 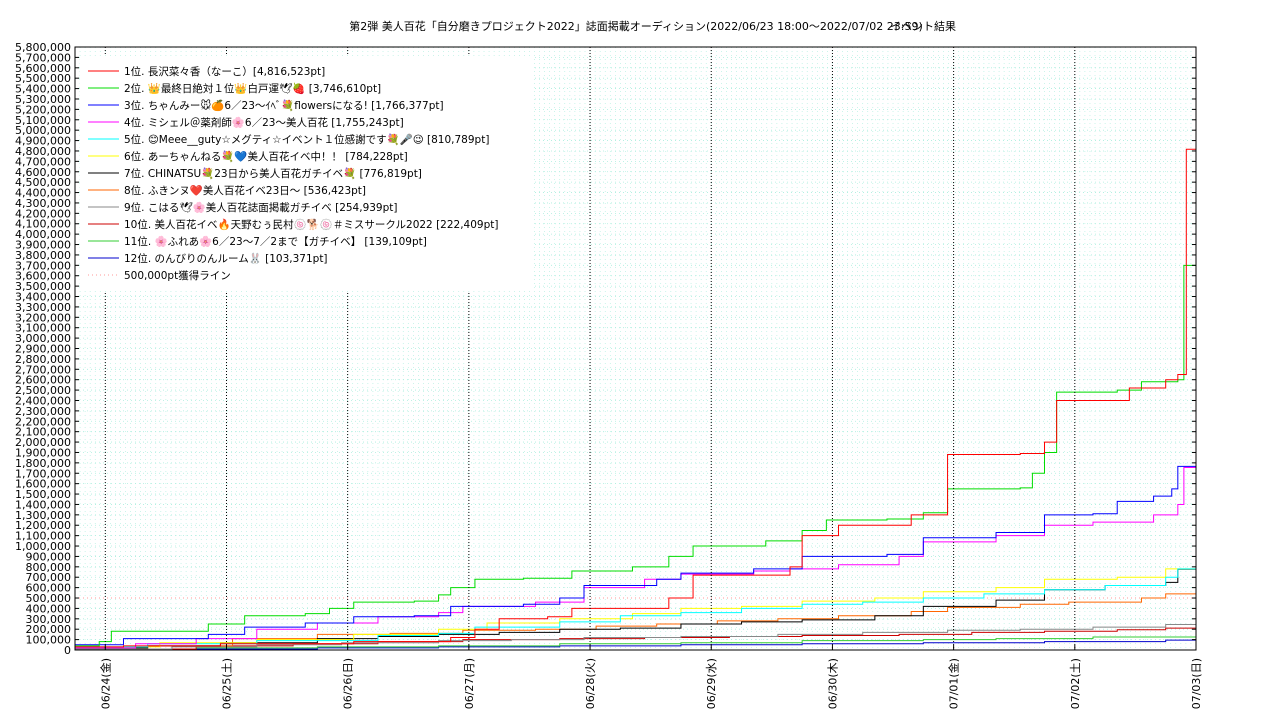 I want to click on y-tick-label: 1,100,000, so click(x=43, y=536).